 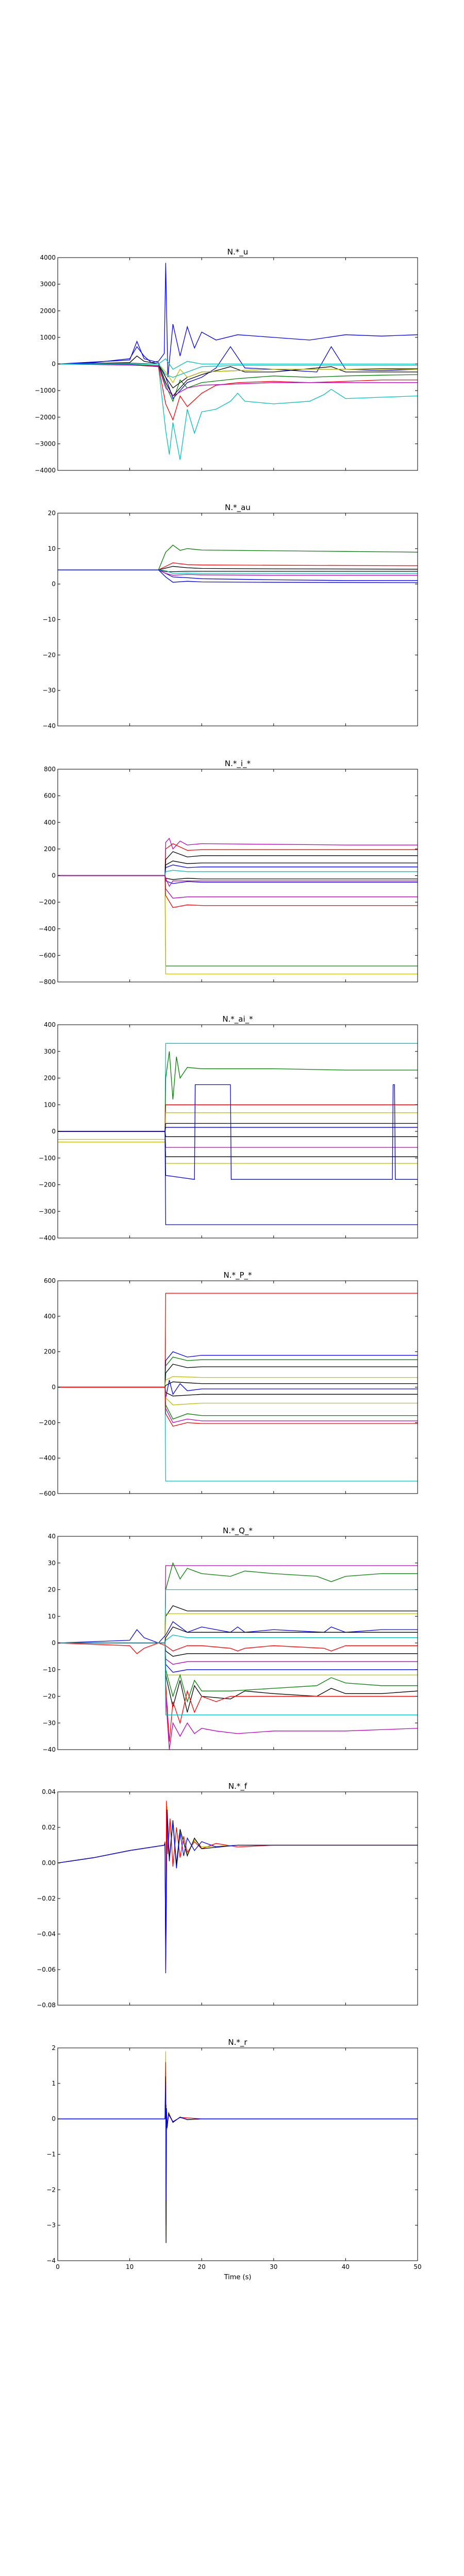 I want to click on y-tick-label: −10, so click(x=49, y=619).